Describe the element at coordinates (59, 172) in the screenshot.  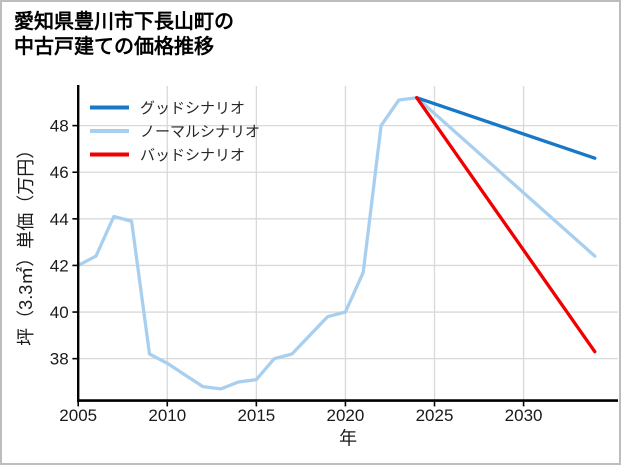
I see `y-tick-label: 46` at that location.